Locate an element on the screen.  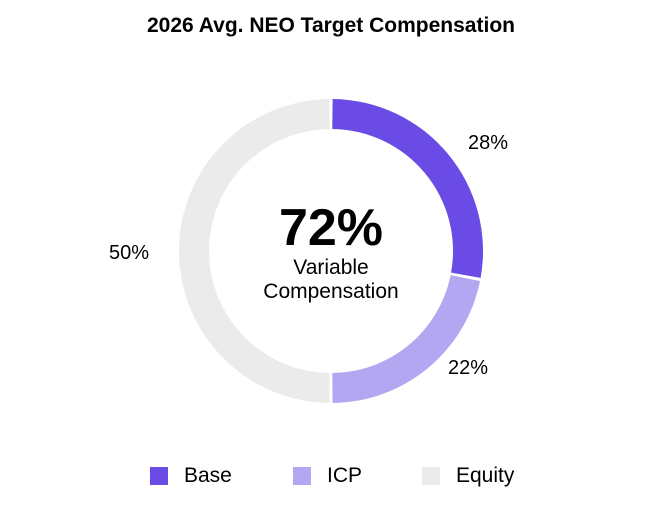
legend: Base ICP Equity is located at coordinates (331, 476).